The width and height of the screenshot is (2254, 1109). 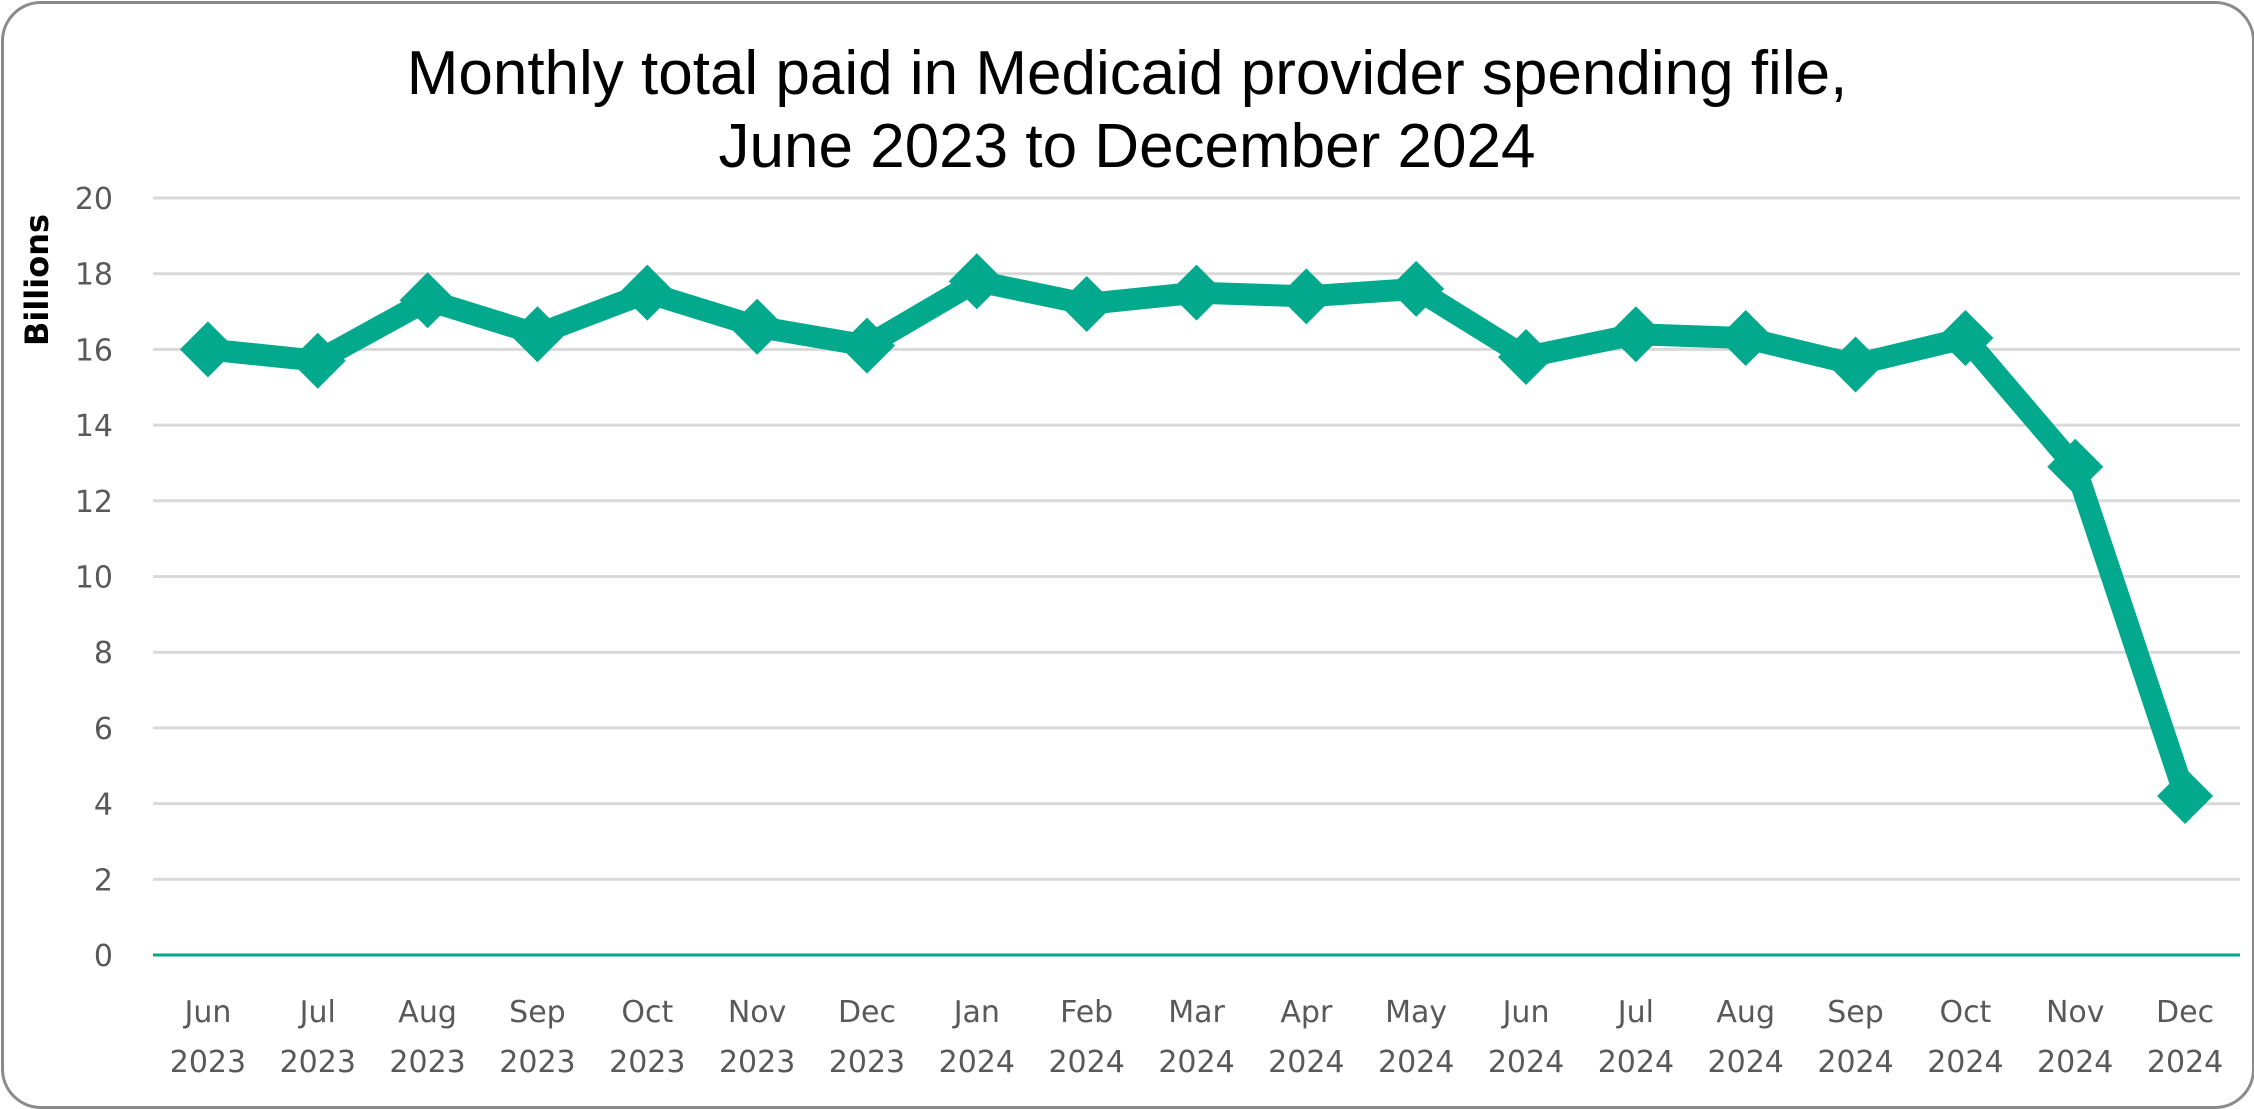 What do you see at coordinates (1127, 146) in the screenshot?
I see `chart-title-line-2: June 2023 to December 2024` at bounding box center [1127, 146].